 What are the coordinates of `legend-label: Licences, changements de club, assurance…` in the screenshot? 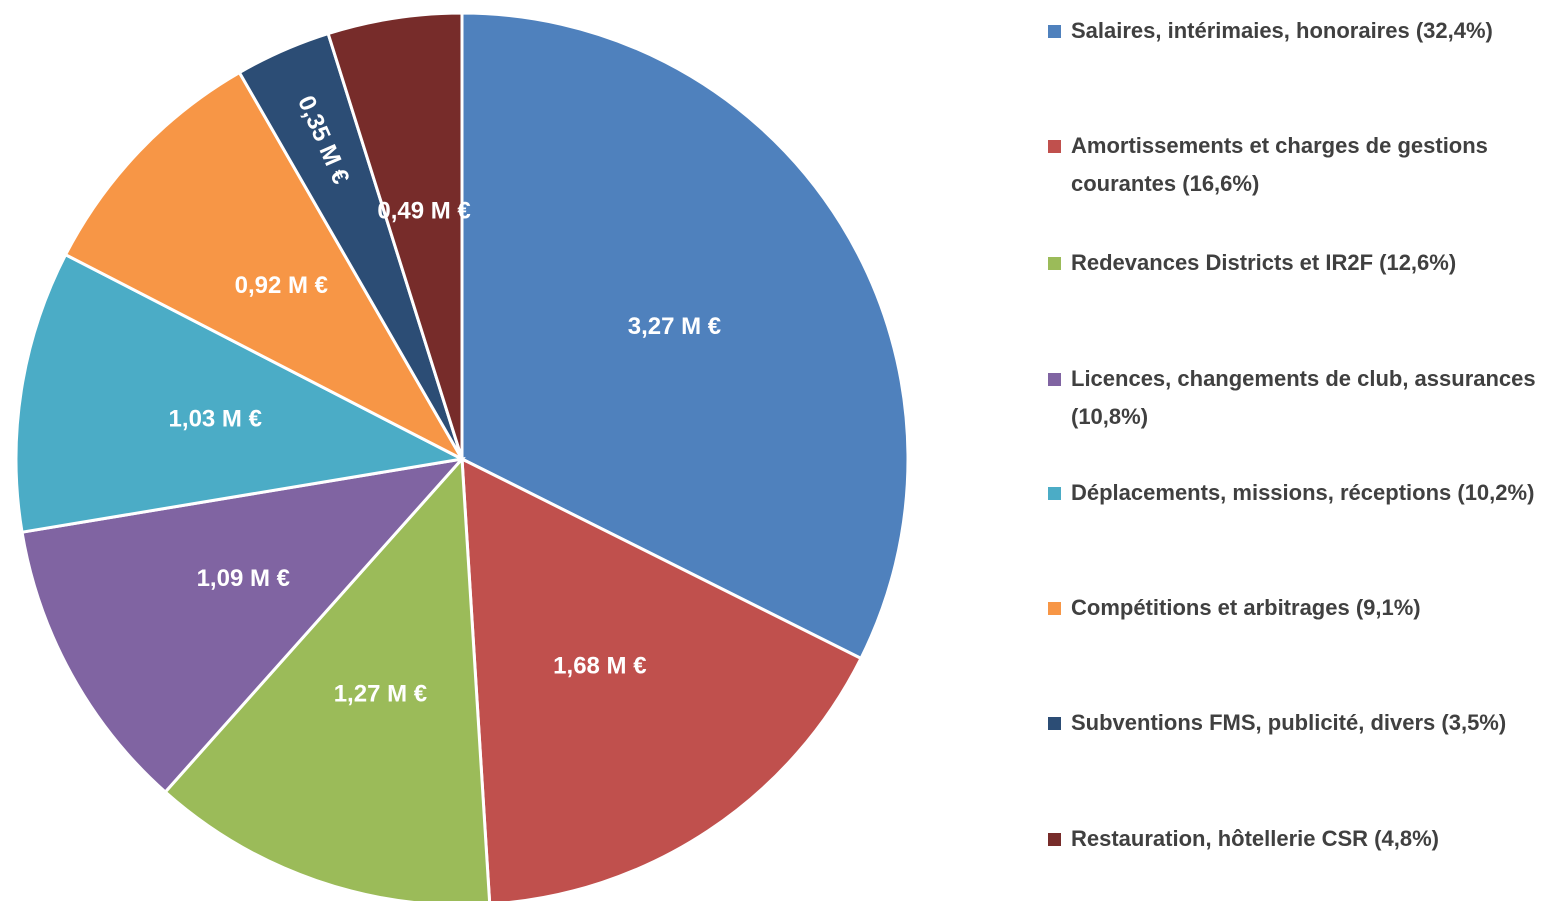 It's located at (1303, 397).